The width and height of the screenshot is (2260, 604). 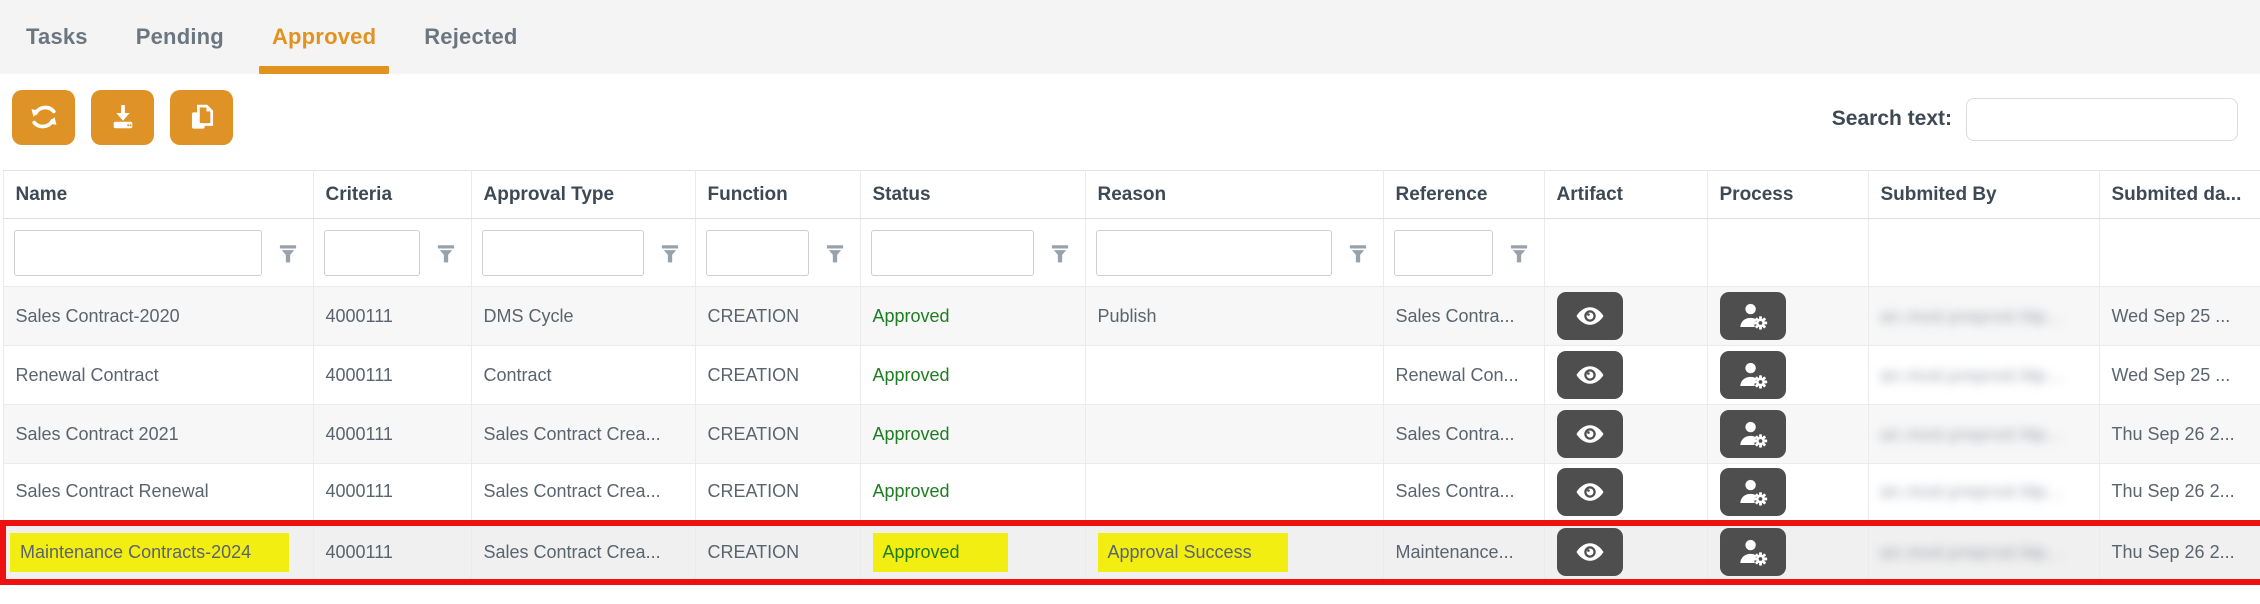 I want to click on column-header-criteria: Criteria, so click(x=392, y=194).